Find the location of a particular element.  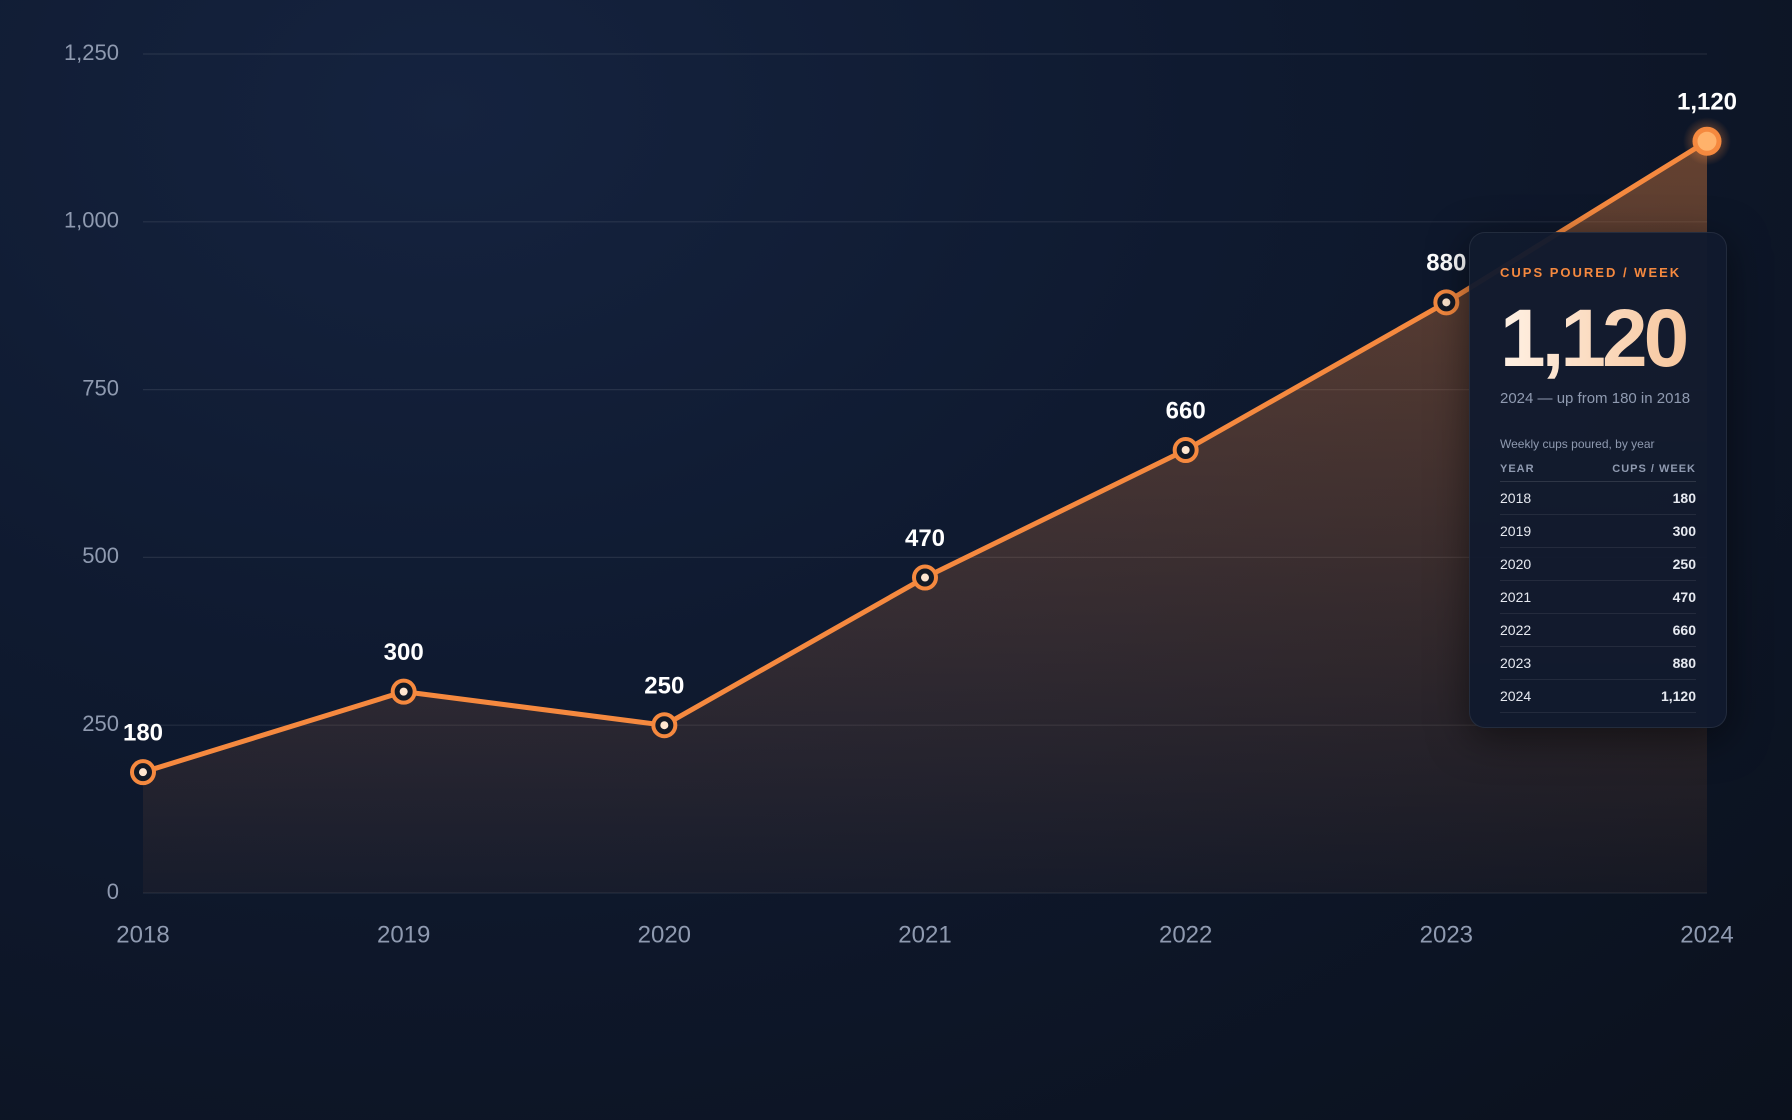

x-tick-label: 2019 is located at coordinates (403, 934).